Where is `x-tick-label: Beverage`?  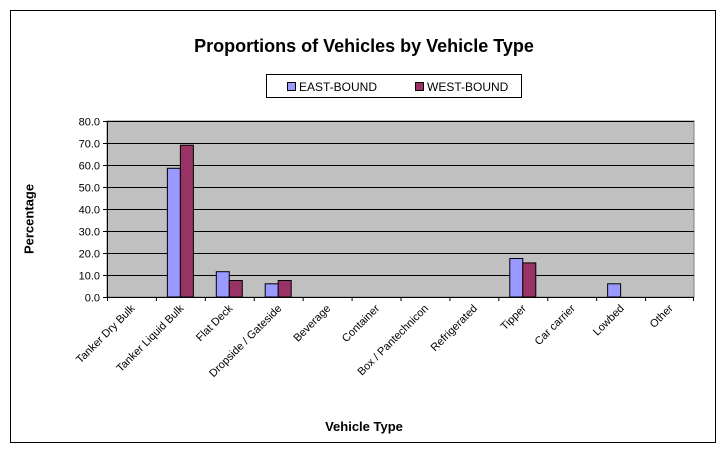 x-tick-label: Beverage is located at coordinates (312, 324).